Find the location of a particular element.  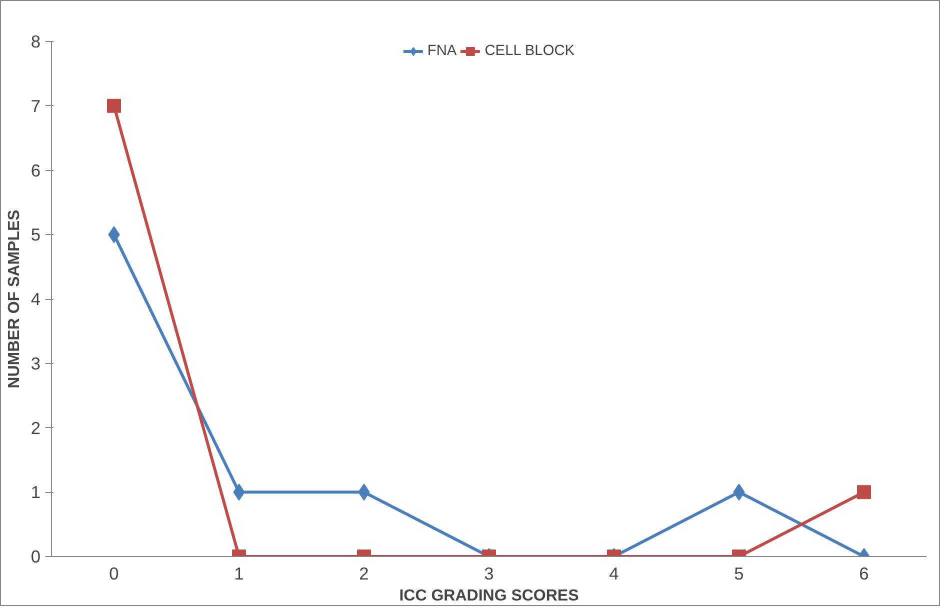

x-tick-label: 6 is located at coordinates (864, 574).